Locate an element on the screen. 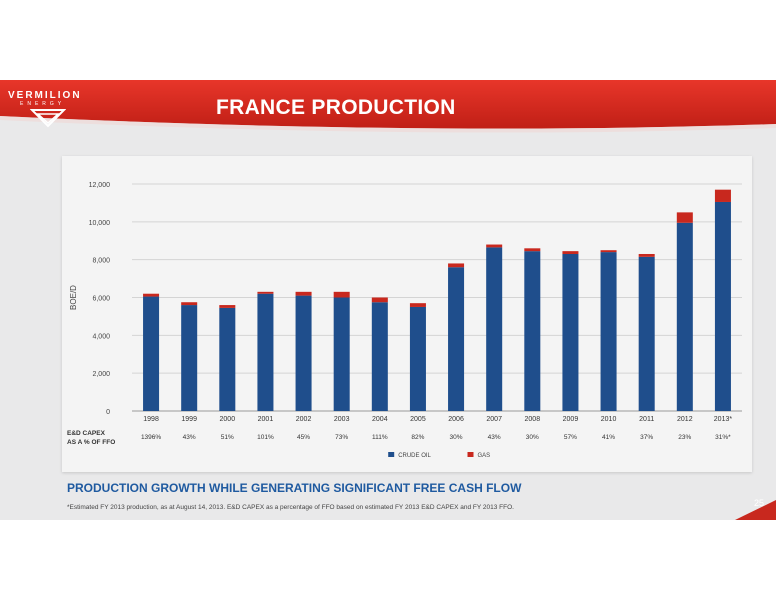 This screenshot has width=776, height=600. logo-name: VERMILION is located at coordinates (45, 95).